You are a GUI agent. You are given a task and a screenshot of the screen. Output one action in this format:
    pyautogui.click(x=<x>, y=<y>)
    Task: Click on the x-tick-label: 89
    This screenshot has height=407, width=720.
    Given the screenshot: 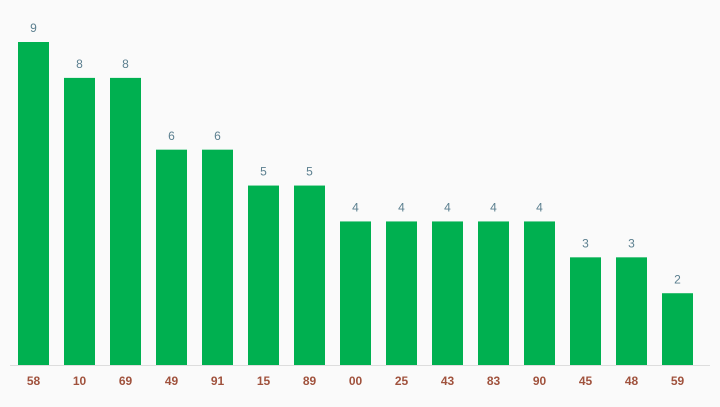 What is the action you would take?
    pyautogui.click(x=310, y=381)
    